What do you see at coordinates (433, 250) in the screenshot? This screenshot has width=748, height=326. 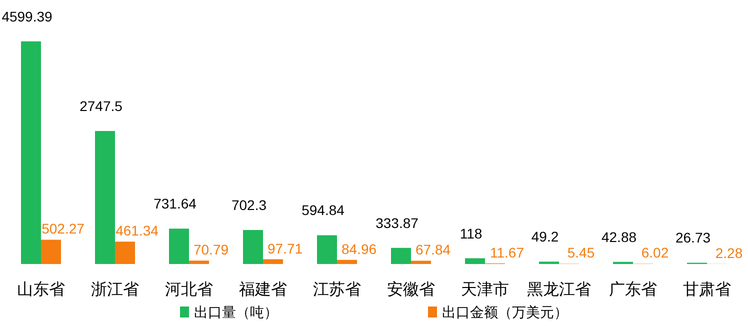 I see `data-label: 67.84` at bounding box center [433, 250].